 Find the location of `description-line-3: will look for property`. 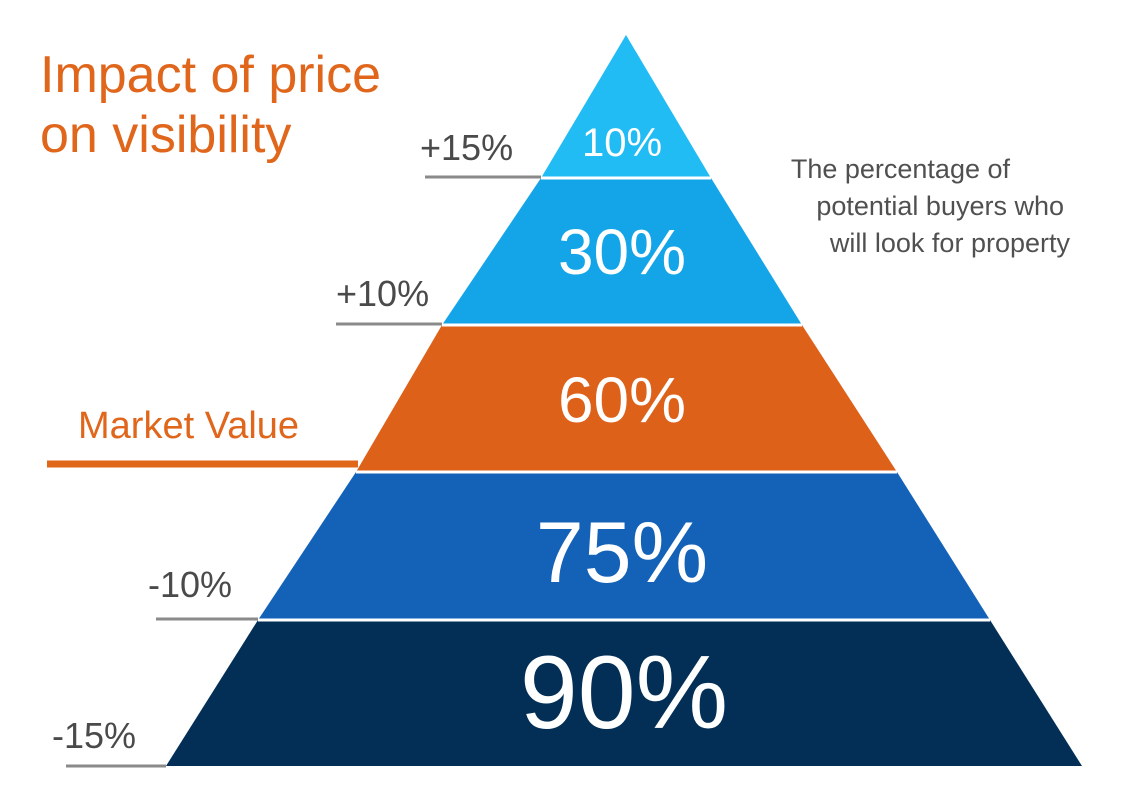

description-line-3: will look for property is located at coordinates (950, 243).